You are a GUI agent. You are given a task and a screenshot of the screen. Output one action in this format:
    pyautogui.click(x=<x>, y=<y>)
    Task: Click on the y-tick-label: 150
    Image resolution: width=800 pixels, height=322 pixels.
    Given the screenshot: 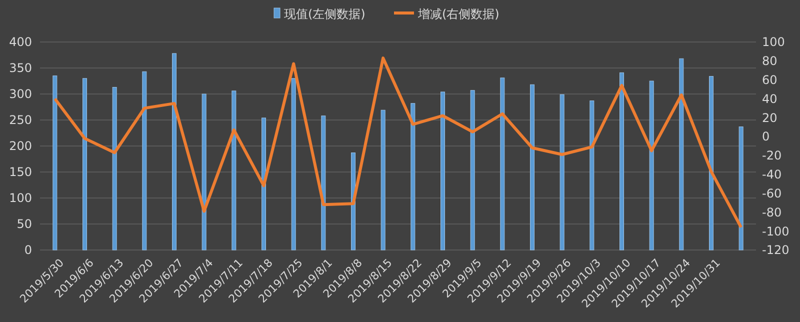 What is the action you would take?
    pyautogui.click(x=20, y=172)
    